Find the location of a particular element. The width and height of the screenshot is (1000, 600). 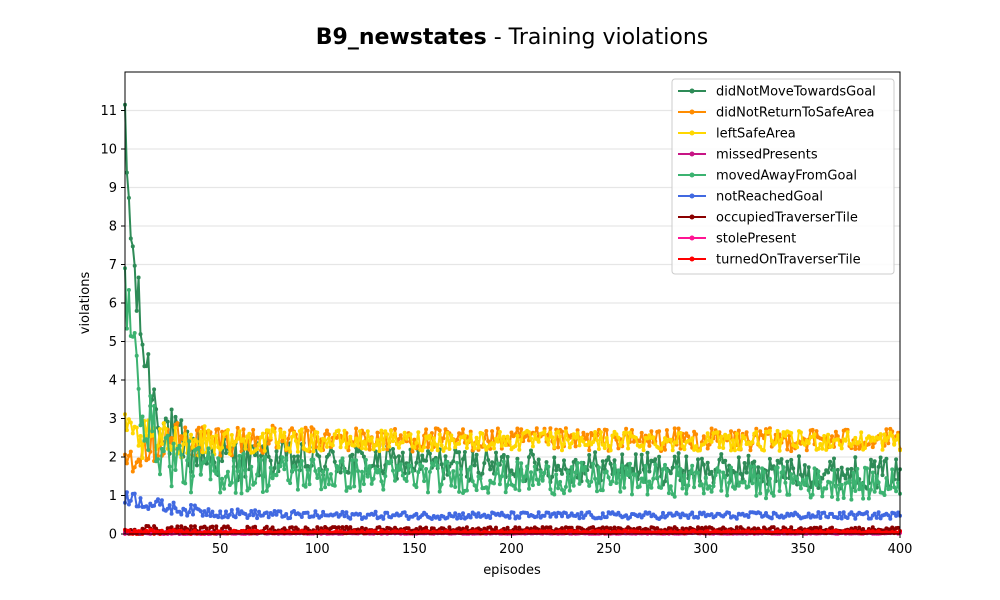

y-tick-label: 9 is located at coordinates (113, 188).